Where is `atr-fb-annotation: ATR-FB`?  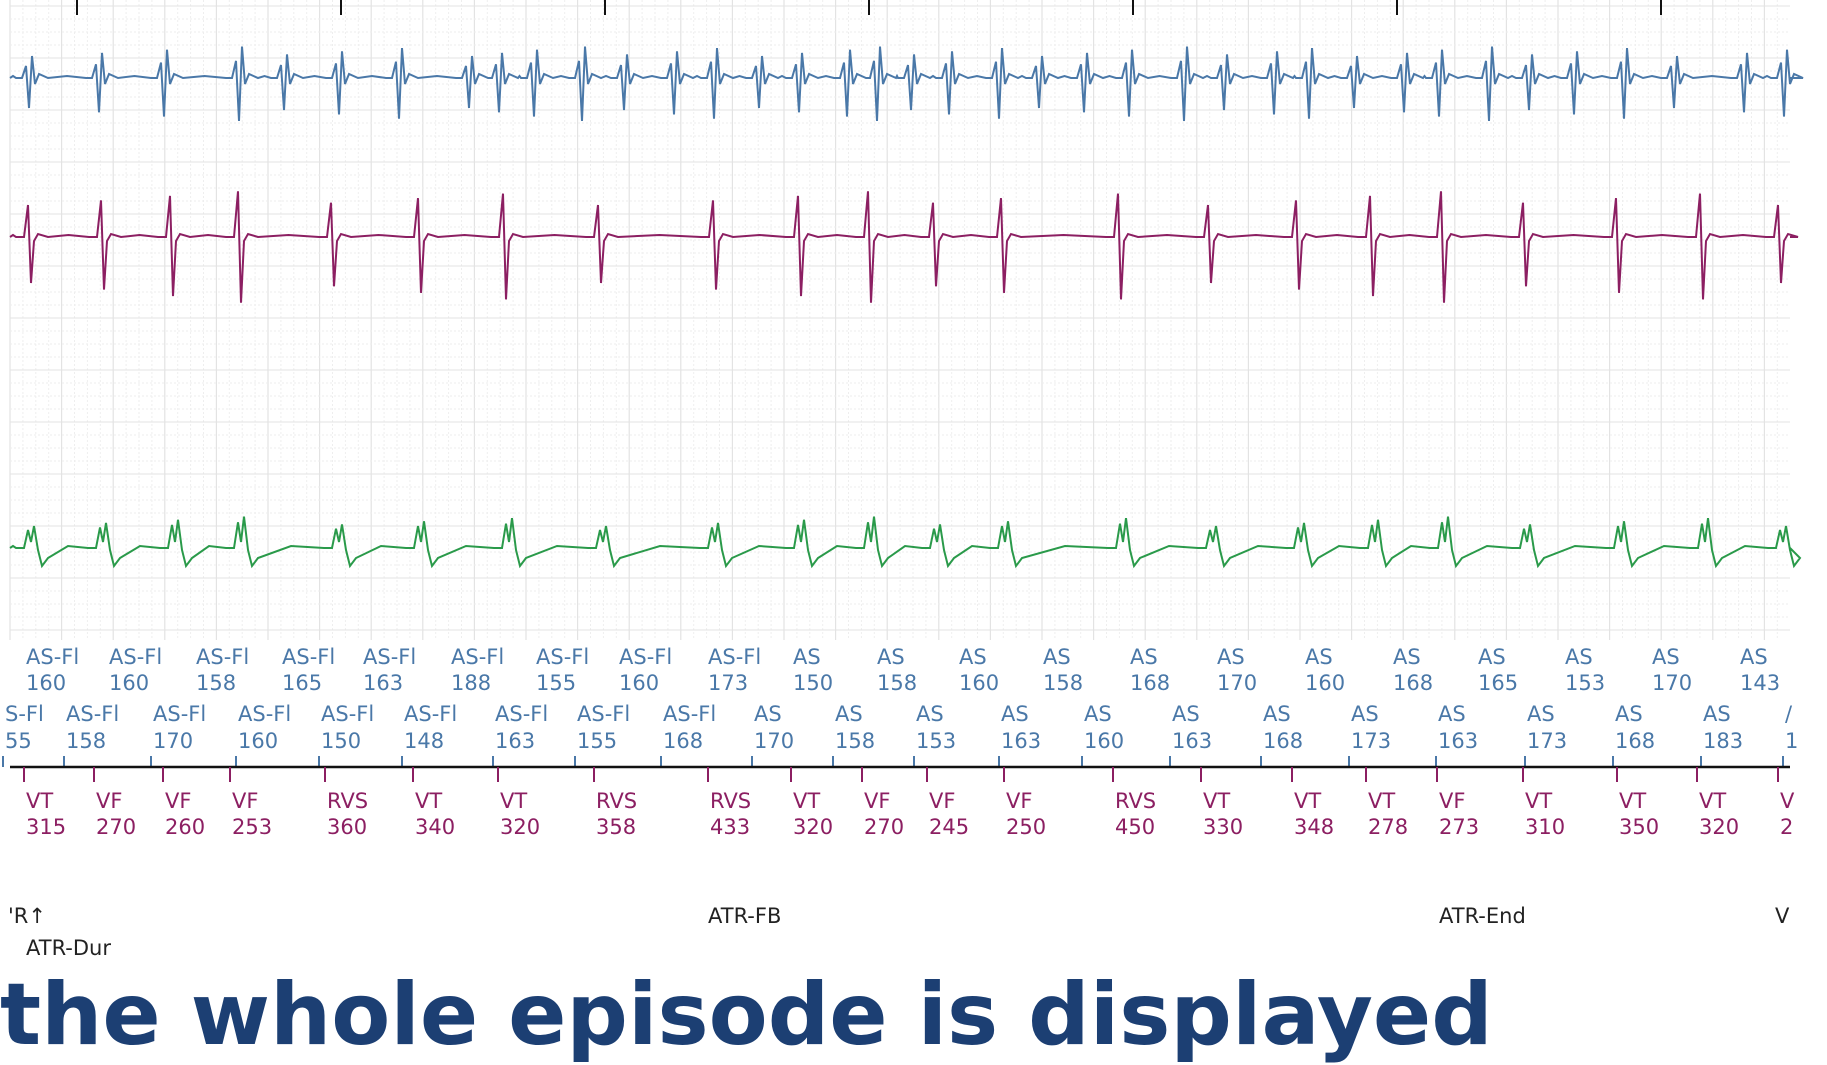
atr-fb-annotation: ATR-FB is located at coordinates (744, 916).